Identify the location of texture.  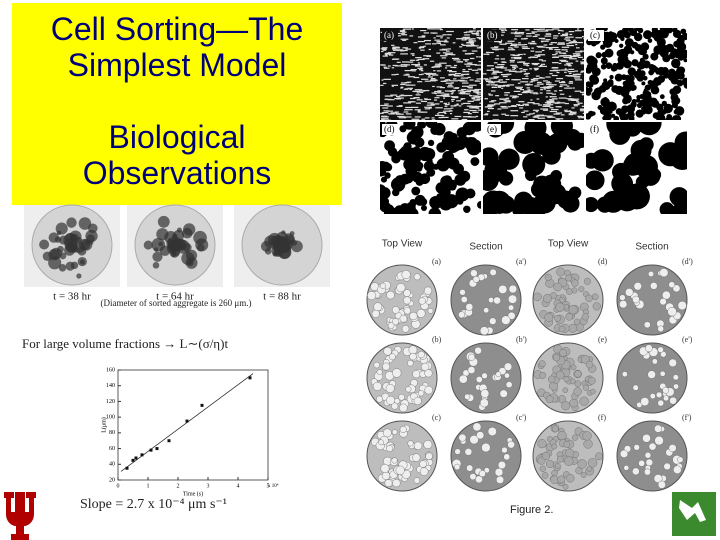
(636, 168).